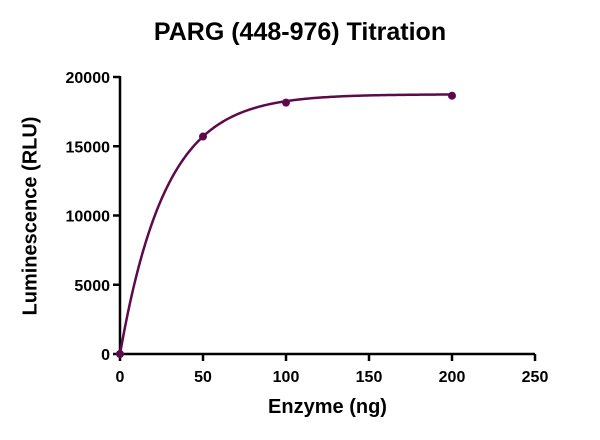 The image size is (600, 440). Describe the element at coordinates (92, 286) in the screenshot. I see `y-tick-label: 5000` at that location.